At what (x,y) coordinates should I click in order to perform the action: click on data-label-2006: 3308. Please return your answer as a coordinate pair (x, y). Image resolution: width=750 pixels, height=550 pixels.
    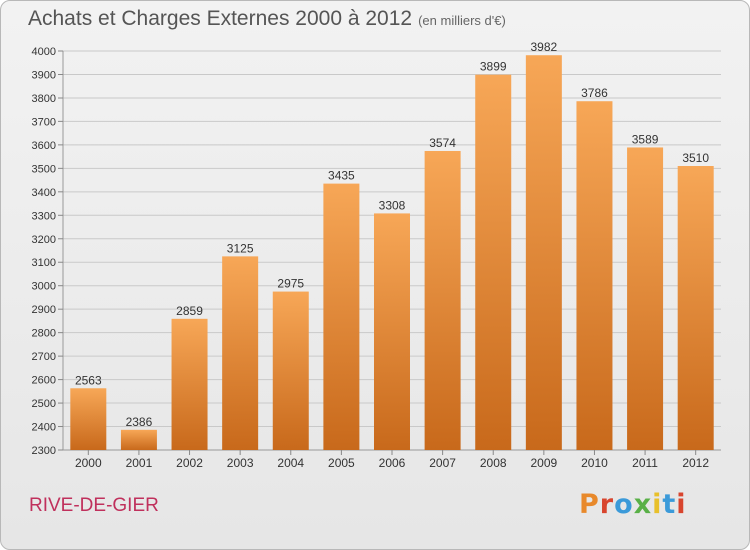
    Looking at the image, I should click on (392, 205).